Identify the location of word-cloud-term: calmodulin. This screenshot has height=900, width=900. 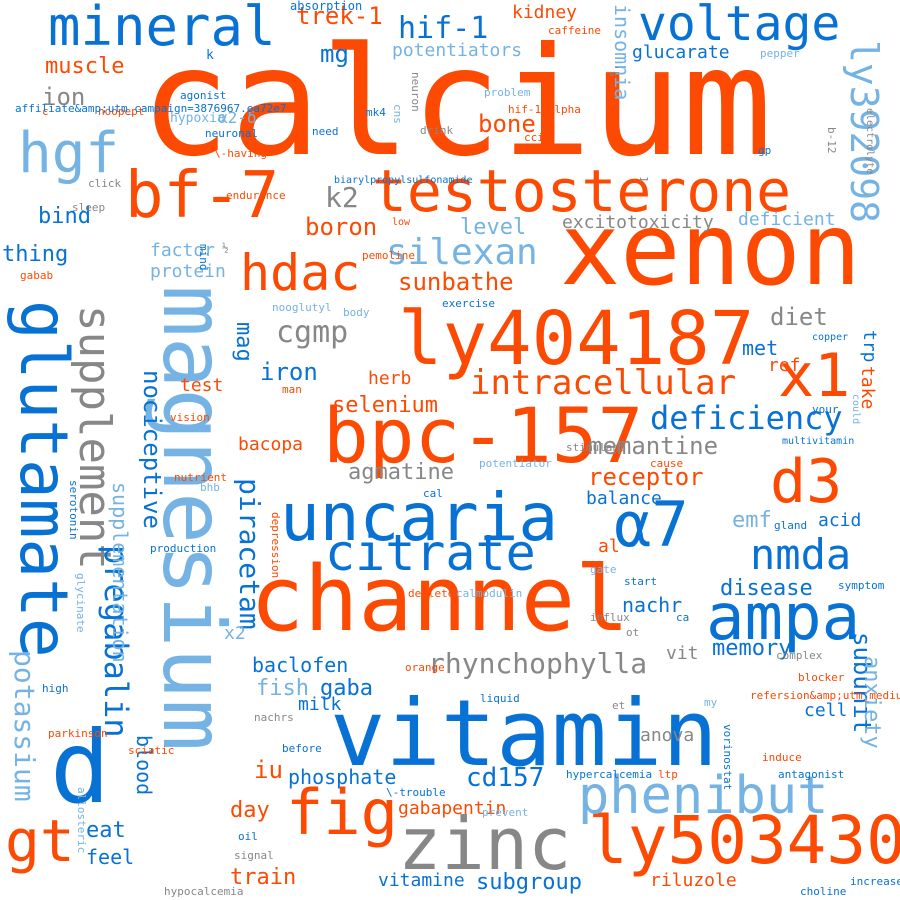
(489, 593).